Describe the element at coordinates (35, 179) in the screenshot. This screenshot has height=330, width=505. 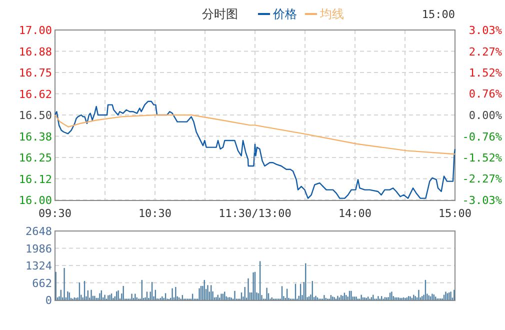
I see `y-tick-label: 16.12` at that location.